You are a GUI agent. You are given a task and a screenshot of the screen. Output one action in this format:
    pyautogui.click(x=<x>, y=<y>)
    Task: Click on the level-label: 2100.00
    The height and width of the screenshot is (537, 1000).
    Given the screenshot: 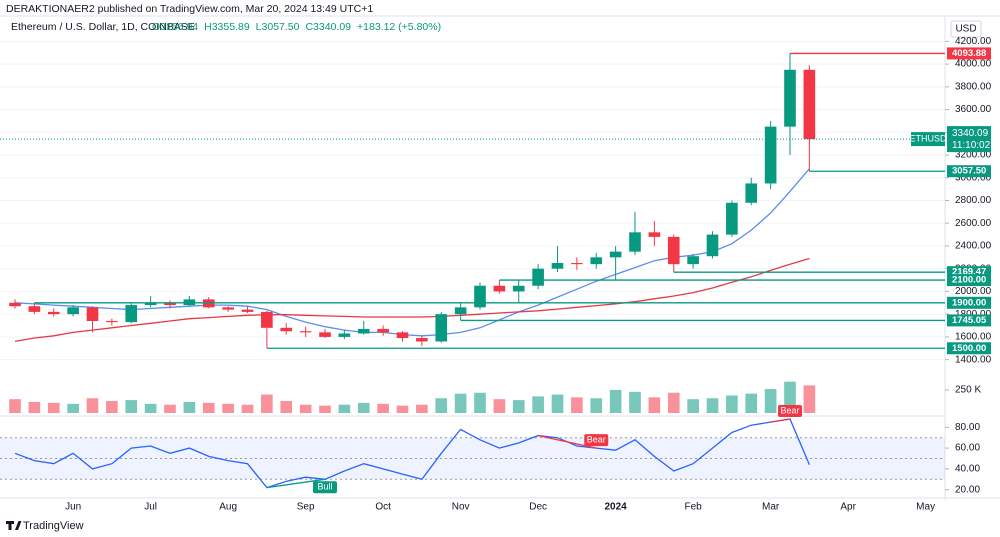 What is the action you would take?
    pyautogui.click(x=969, y=280)
    